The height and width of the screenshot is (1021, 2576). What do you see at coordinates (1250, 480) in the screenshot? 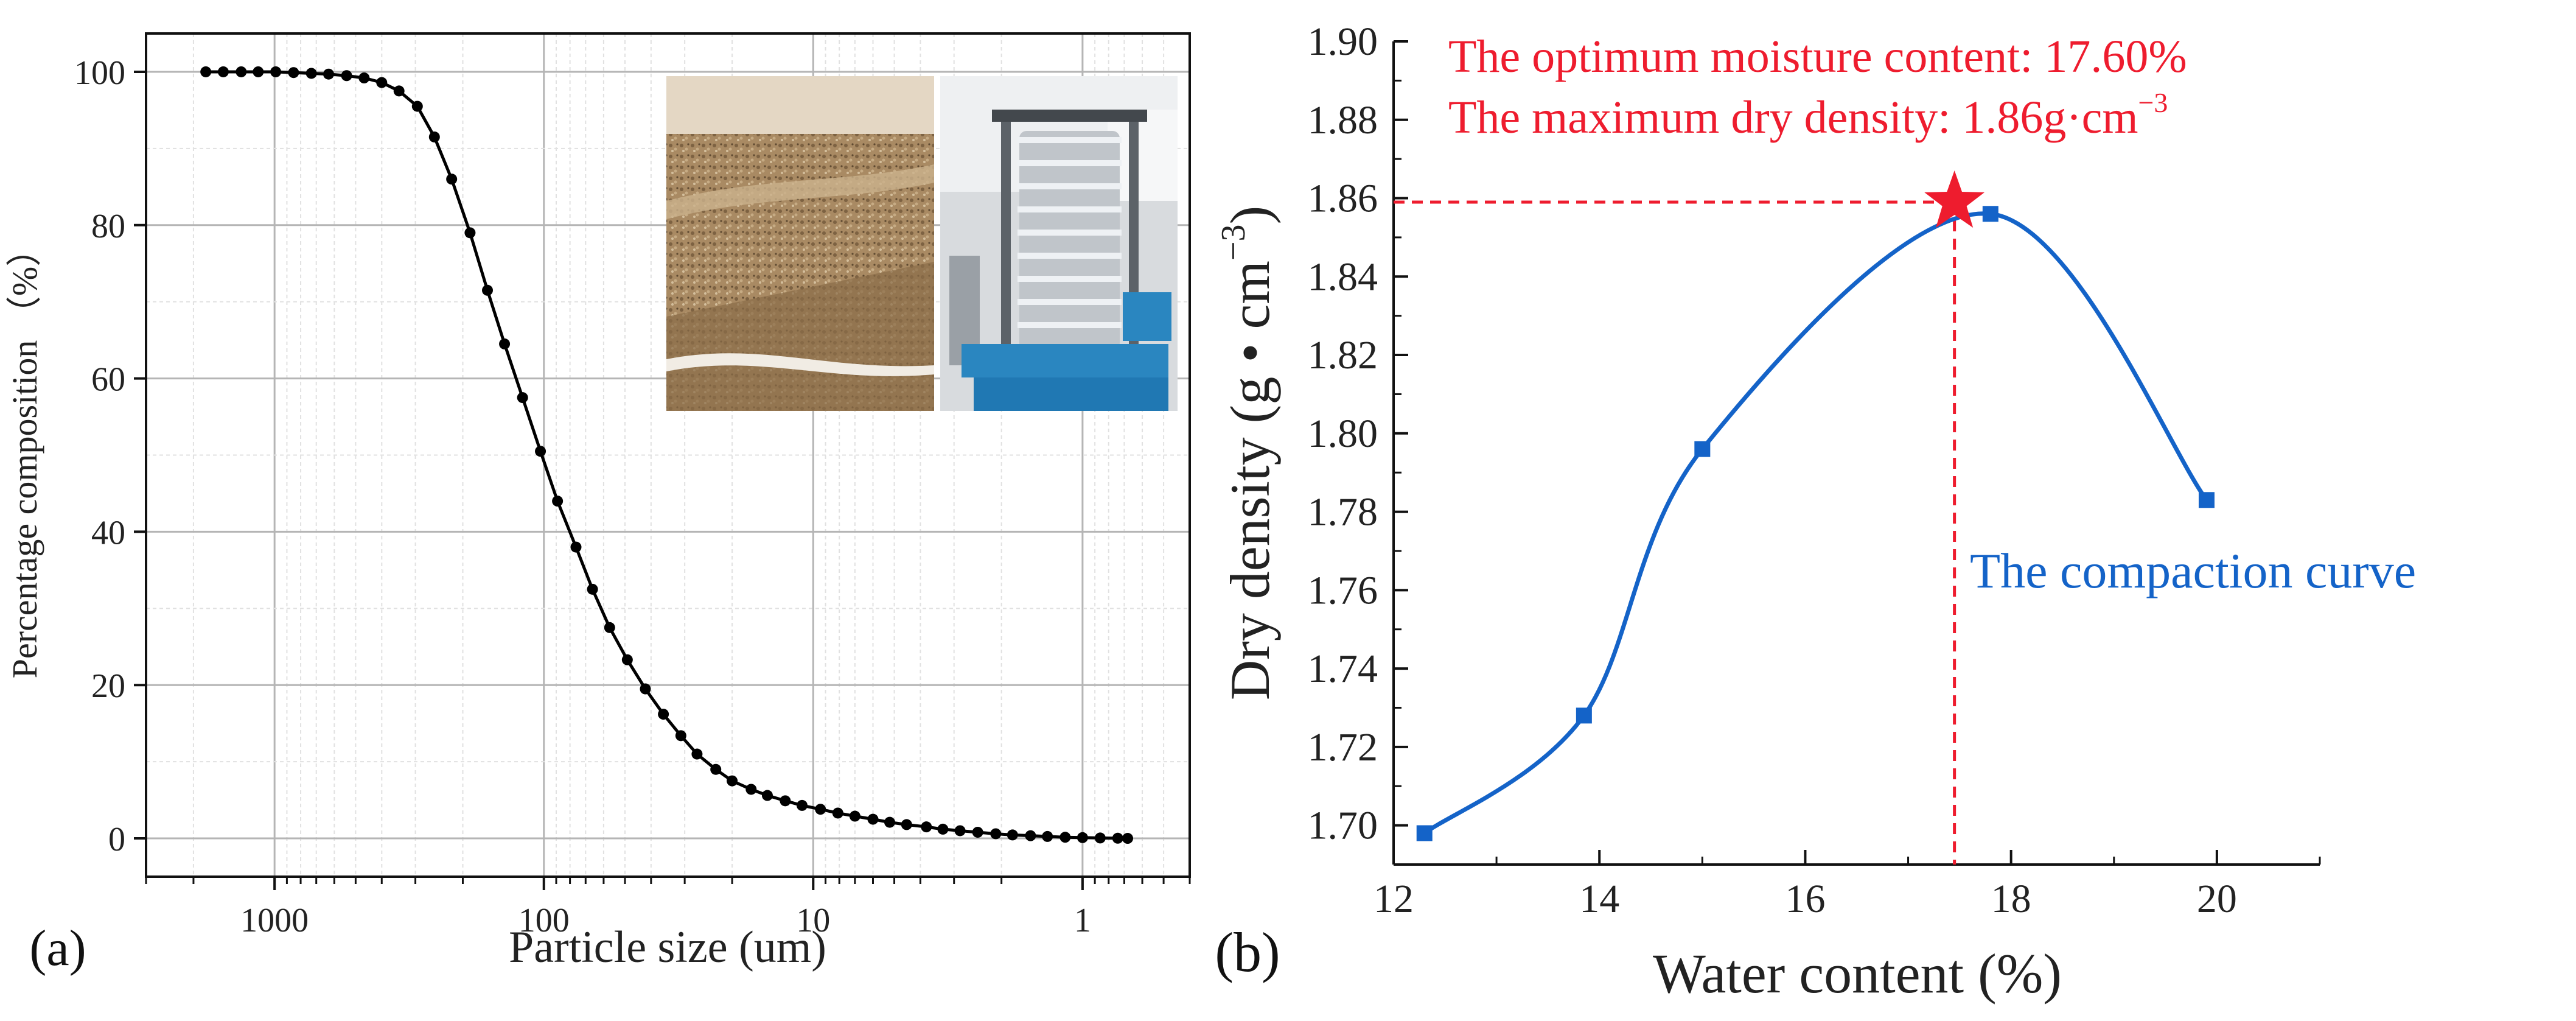
I see `b-ylabel-main: Dry density (g • cm` at bounding box center [1250, 480].